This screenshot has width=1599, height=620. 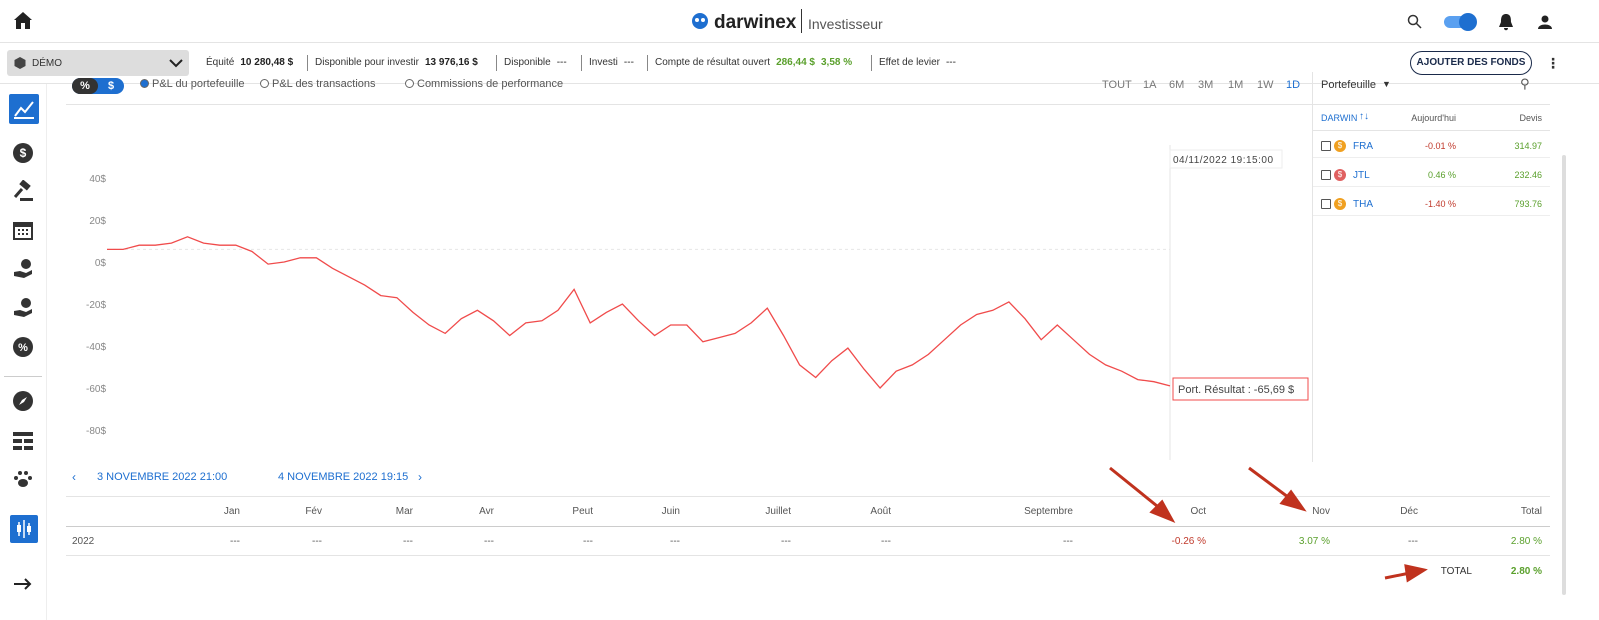 What do you see at coordinates (97, 179) in the screenshot?
I see `y-tick-label: 40$` at bounding box center [97, 179].